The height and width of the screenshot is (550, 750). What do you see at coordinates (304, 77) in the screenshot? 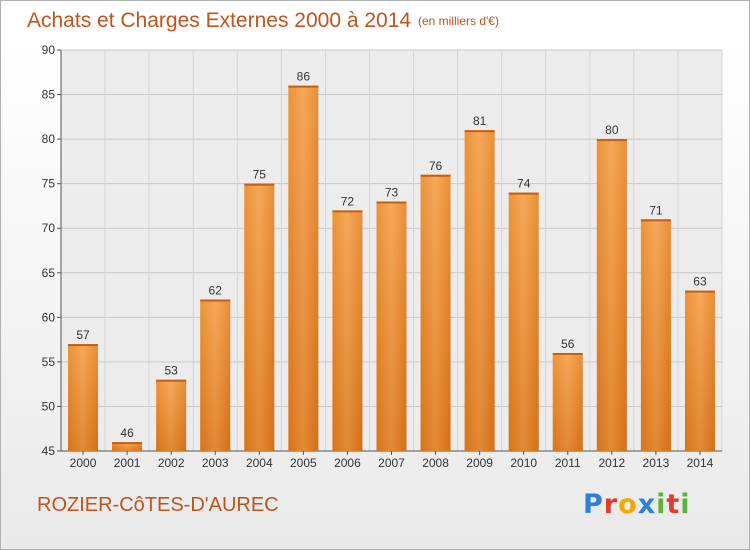
I see `data-label: 86` at bounding box center [304, 77].